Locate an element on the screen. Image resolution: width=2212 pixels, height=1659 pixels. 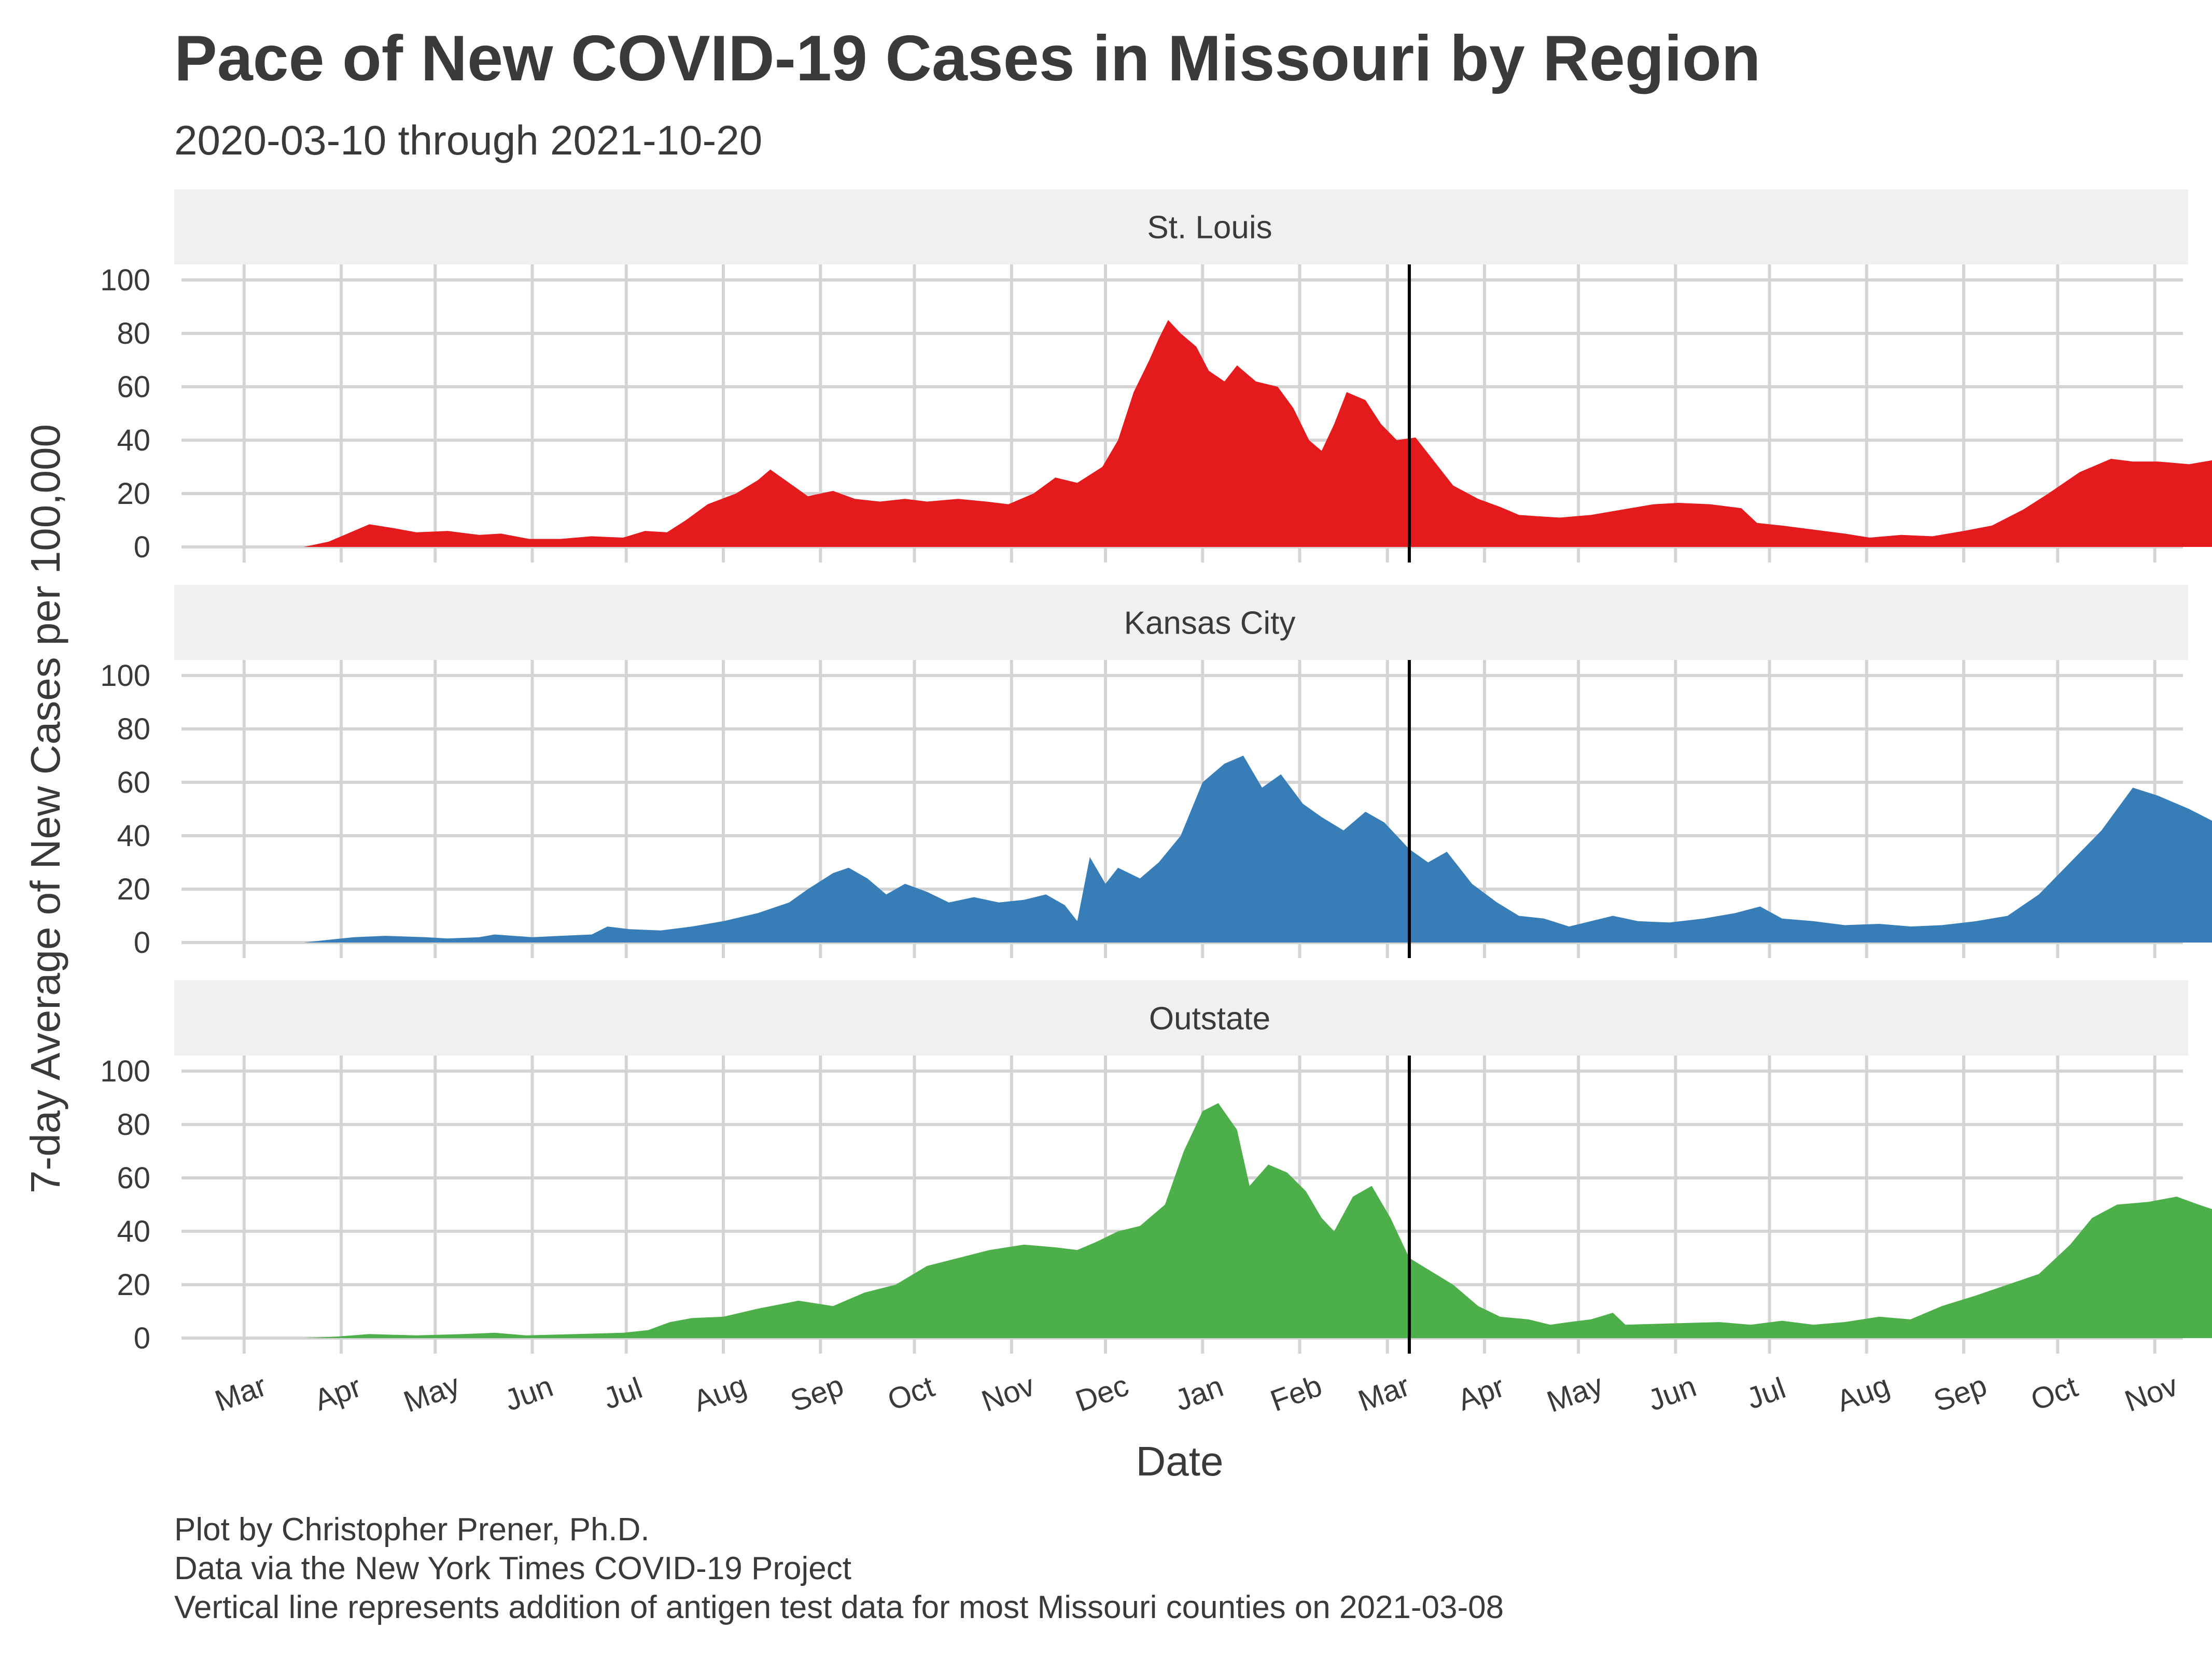
x-axis-title: Date is located at coordinates (1180, 1461).